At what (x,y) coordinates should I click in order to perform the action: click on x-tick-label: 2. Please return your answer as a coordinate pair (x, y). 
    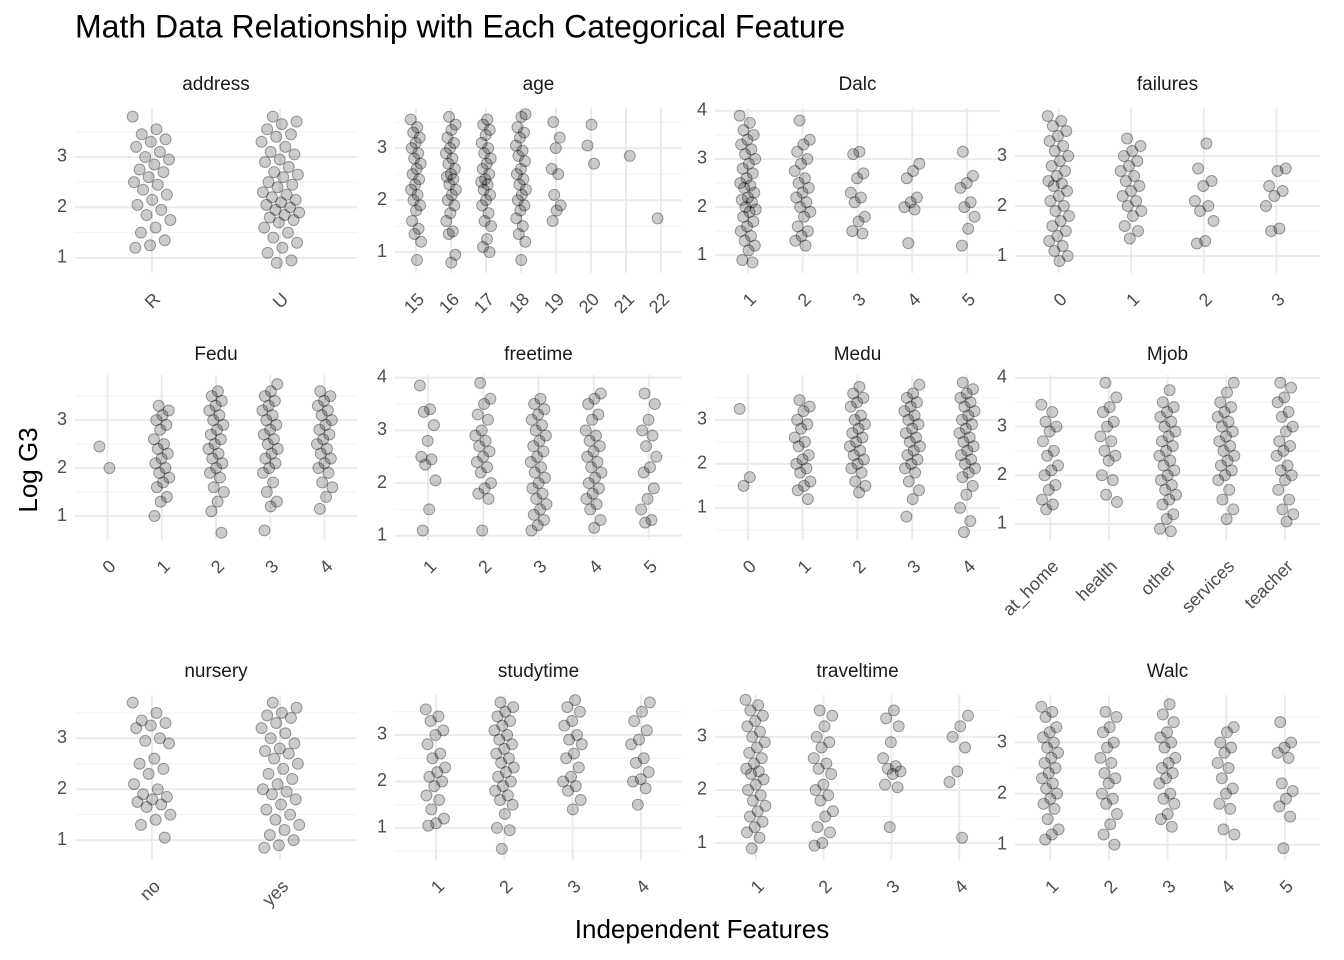
    Looking at the image, I should click on (505, 886).